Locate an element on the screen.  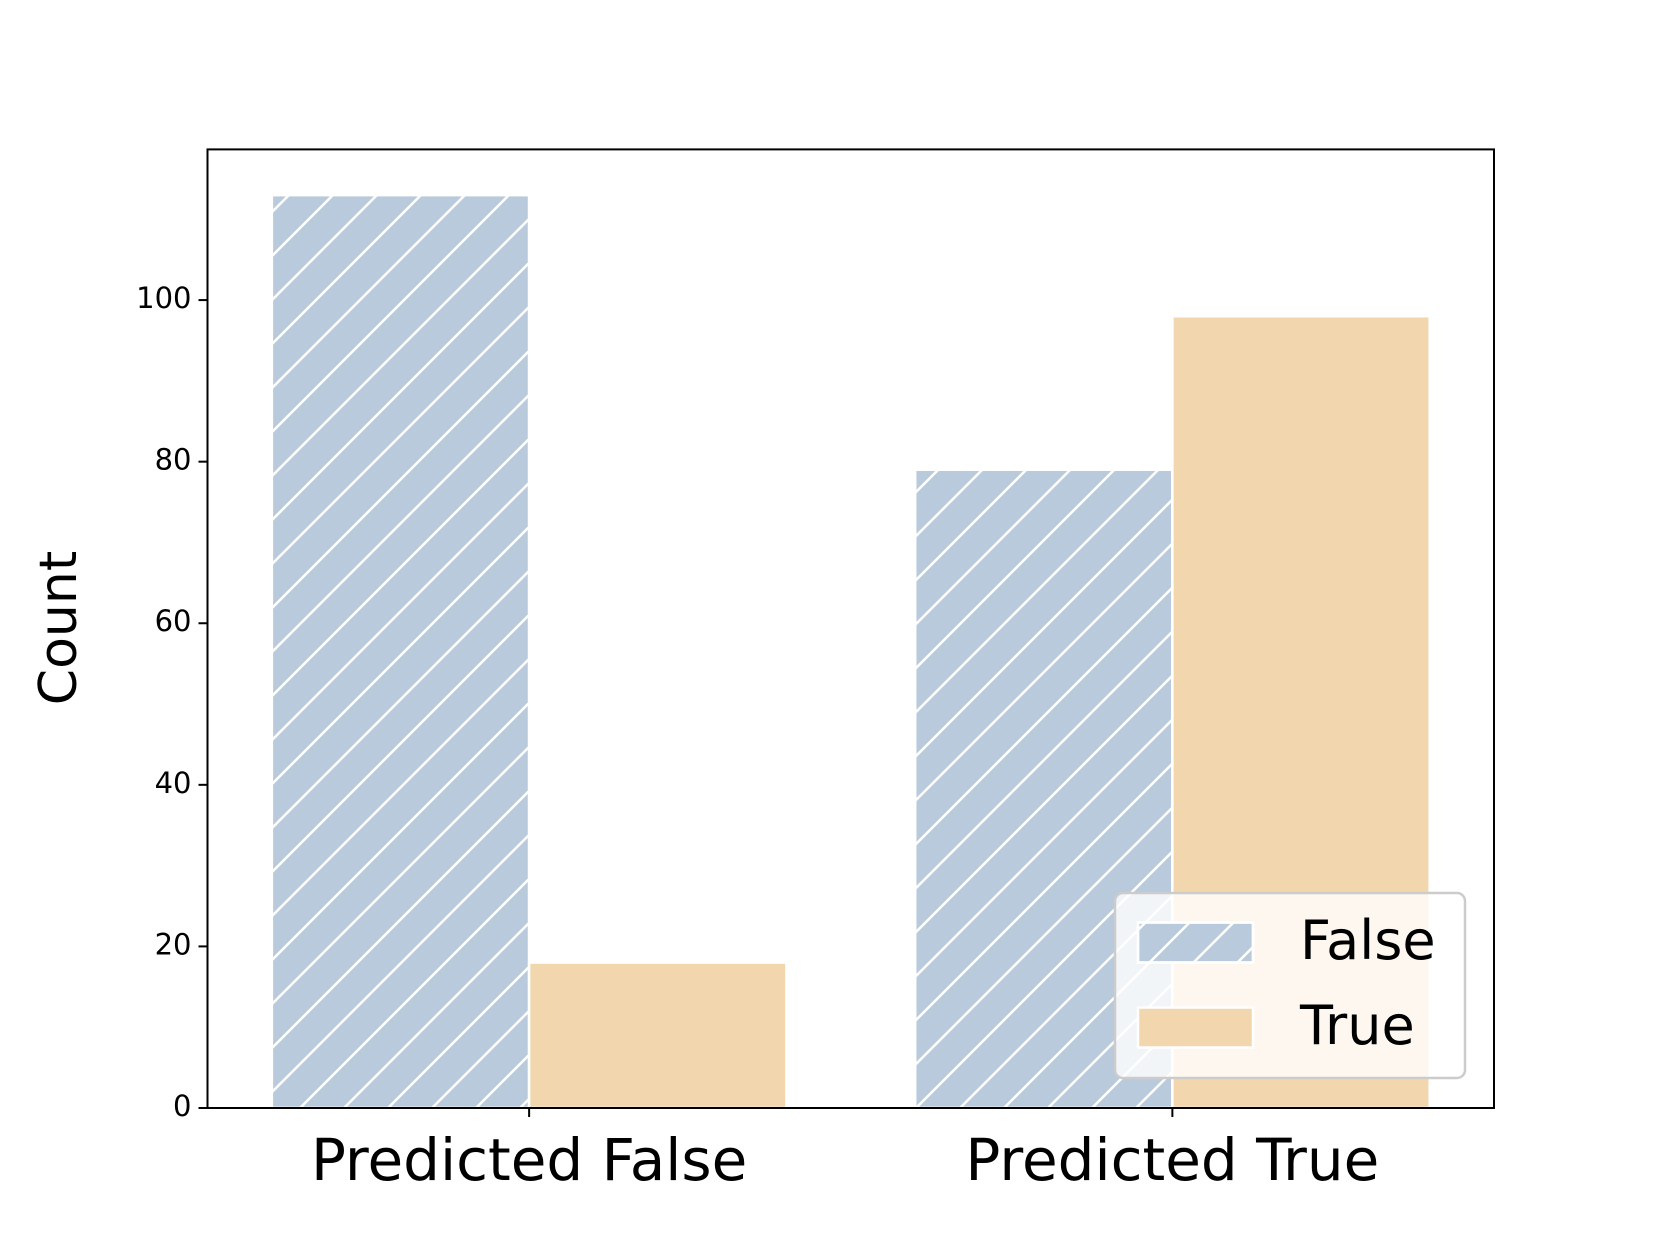
x-tick-label: Predicted False is located at coordinates (529, 1160).